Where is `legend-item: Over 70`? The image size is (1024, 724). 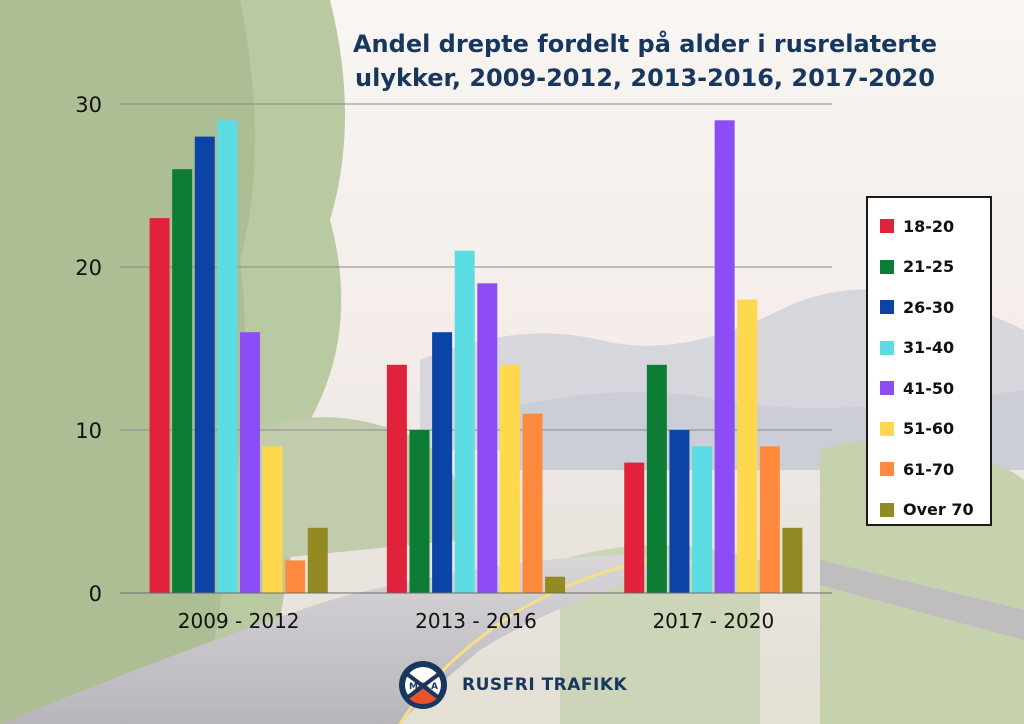 legend-item: Over 70 is located at coordinates (929, 510).